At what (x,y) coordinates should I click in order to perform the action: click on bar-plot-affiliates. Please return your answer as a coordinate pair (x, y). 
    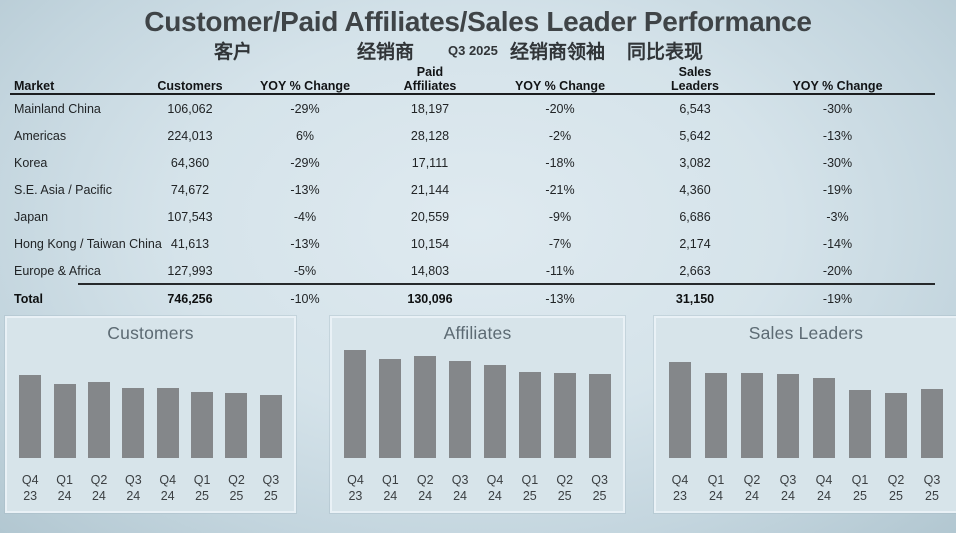
    Looking at the image, I should click on (477, 403).